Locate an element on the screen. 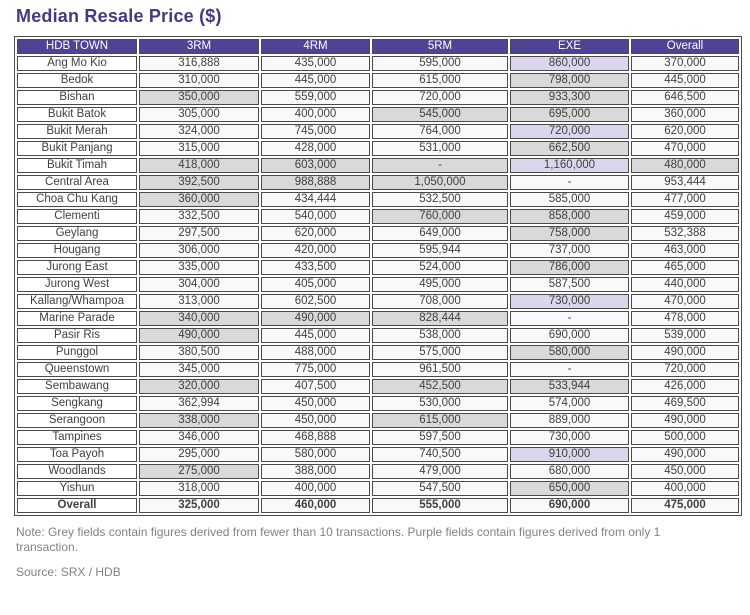  value-cell: 764,000 is located at coordinates (440, 131).